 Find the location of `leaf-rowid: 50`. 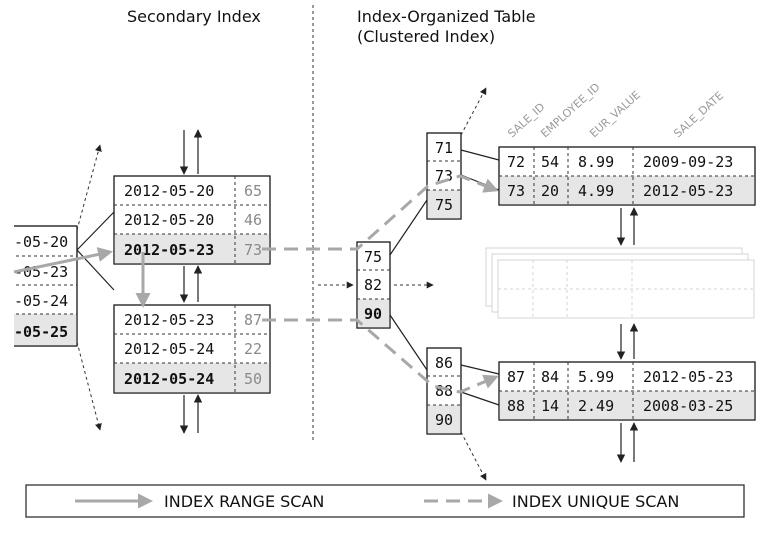

leaf-rowid: 50 is located at coordinates (253, 379).